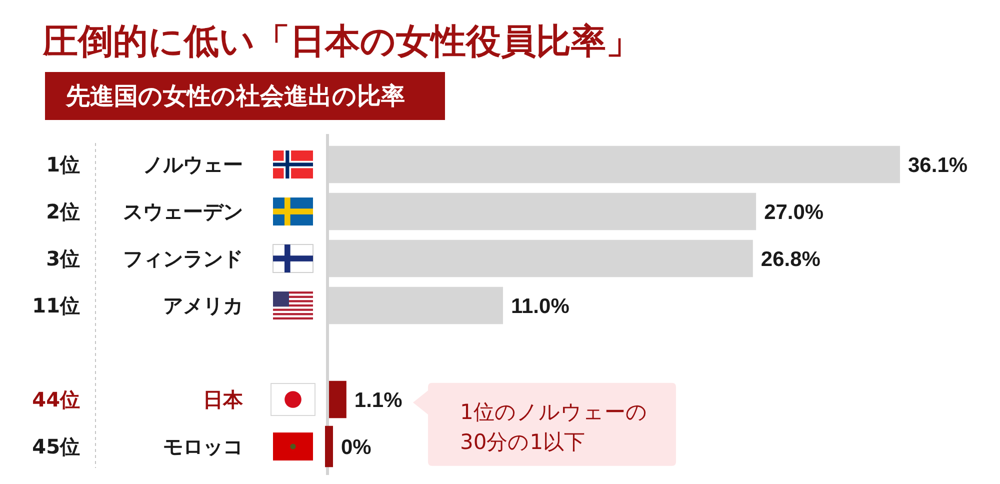  I want to click on data-label: 36.1%, so click(938, 165).